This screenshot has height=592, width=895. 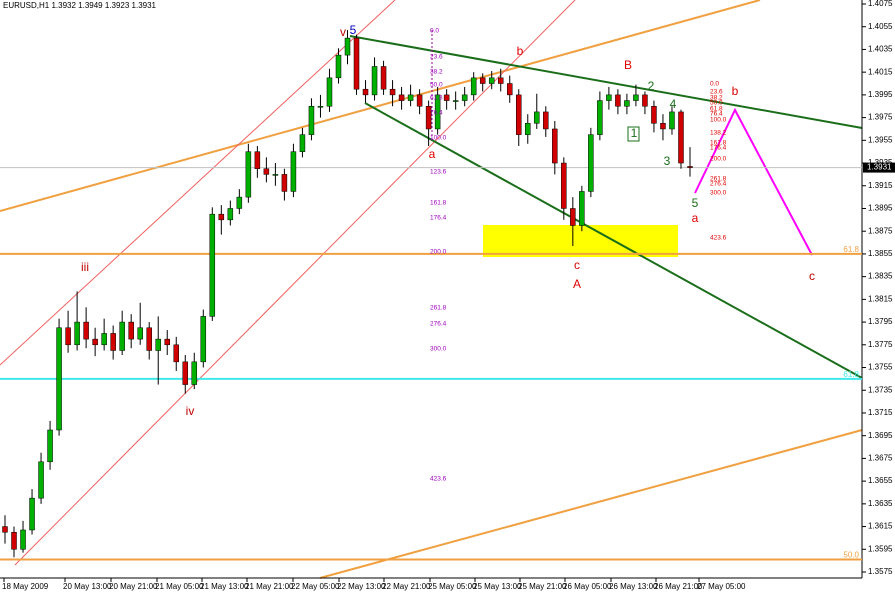 What do you see at coordinates (718, 133) in the screenshot?
I see `fib-label: 138.2` at bounding box center [718, 133].